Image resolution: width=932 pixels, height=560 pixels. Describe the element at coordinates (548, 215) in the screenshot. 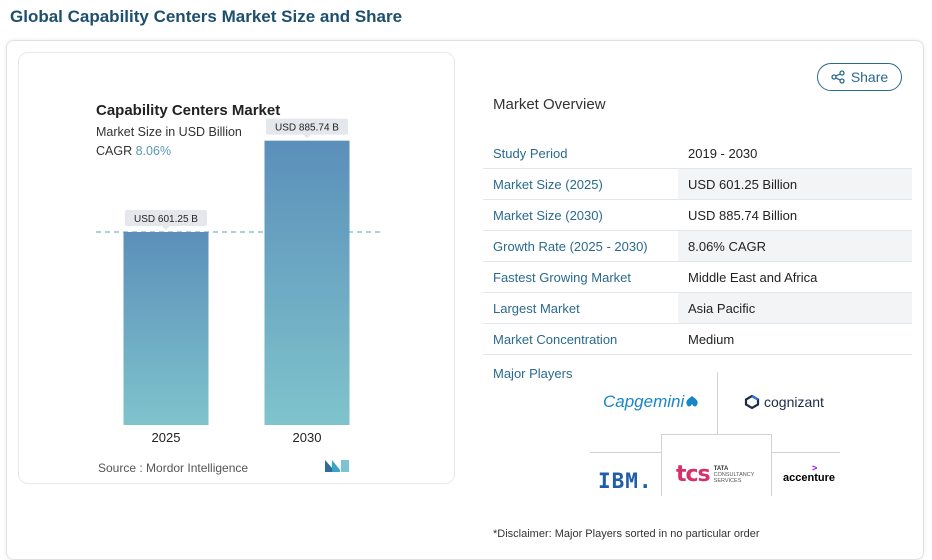

I see `overview-key: Market Size (2030)` at that location.